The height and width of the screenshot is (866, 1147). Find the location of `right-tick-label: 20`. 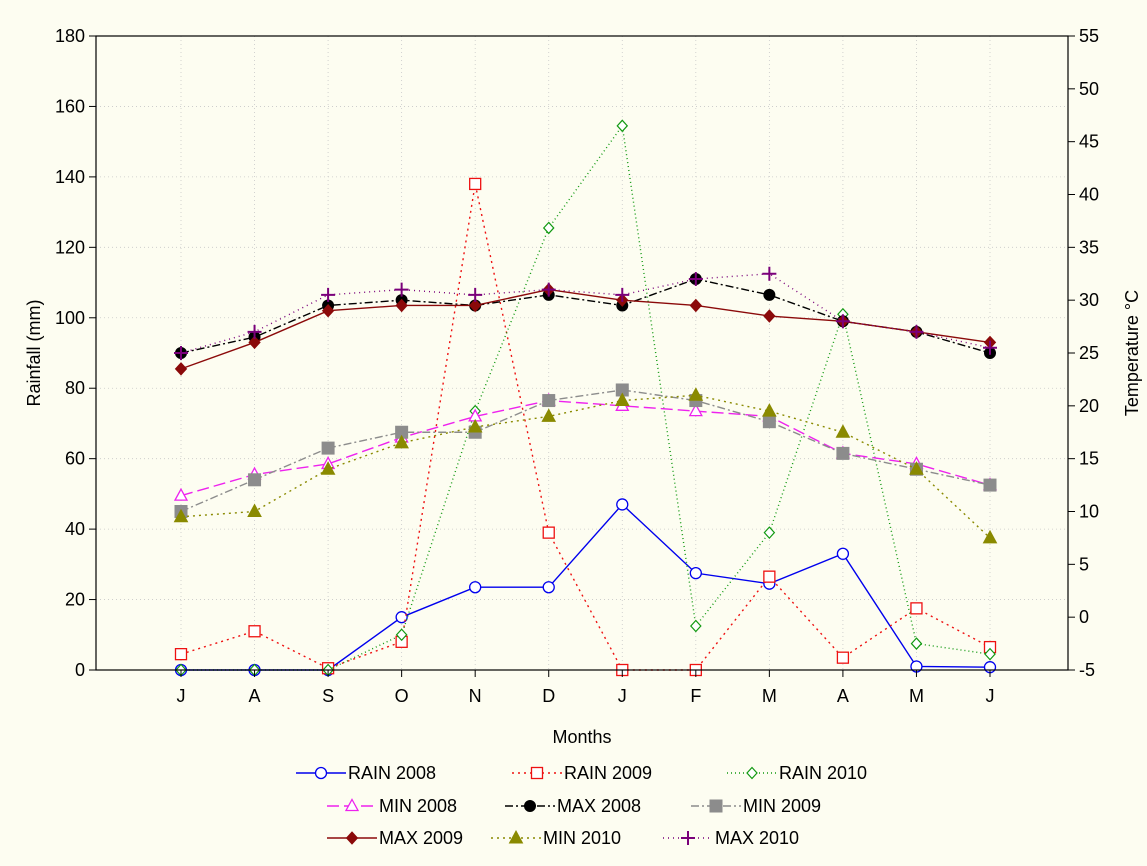

right-tick-label: 20 is located at coordinates (1089, 406).